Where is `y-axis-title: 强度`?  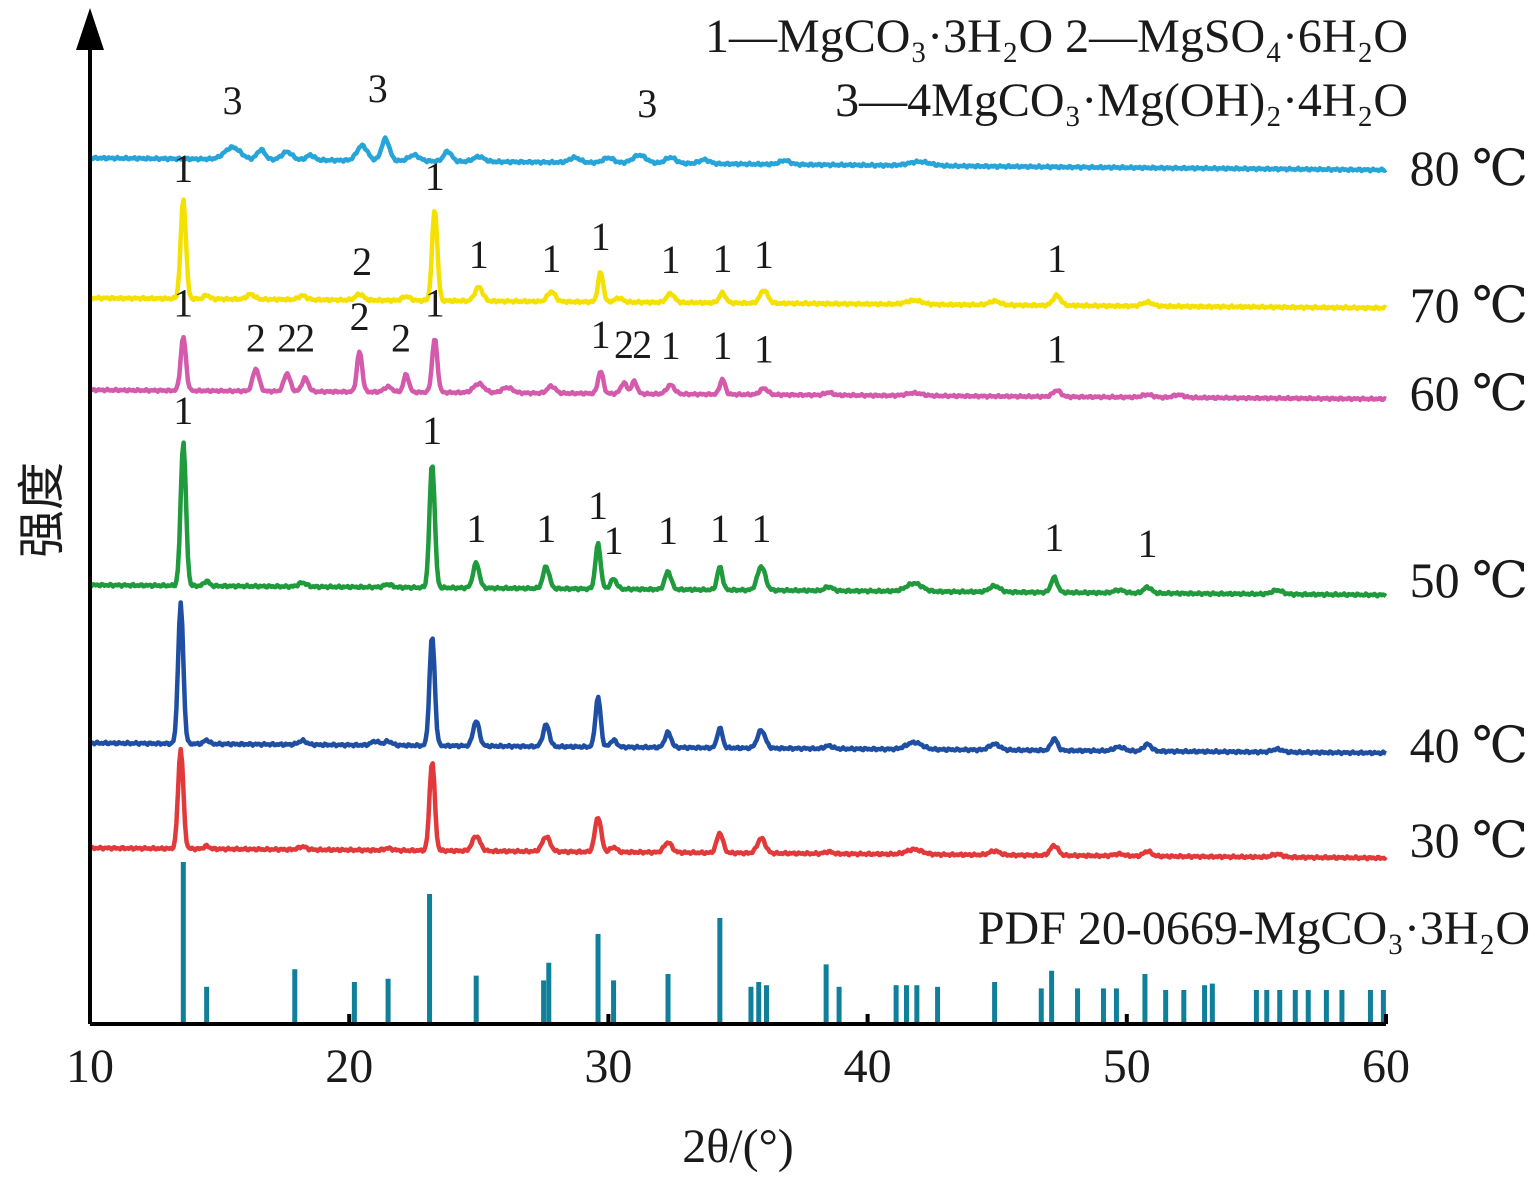 y-axis-title: 强度 is located at coordinates (42, 510).